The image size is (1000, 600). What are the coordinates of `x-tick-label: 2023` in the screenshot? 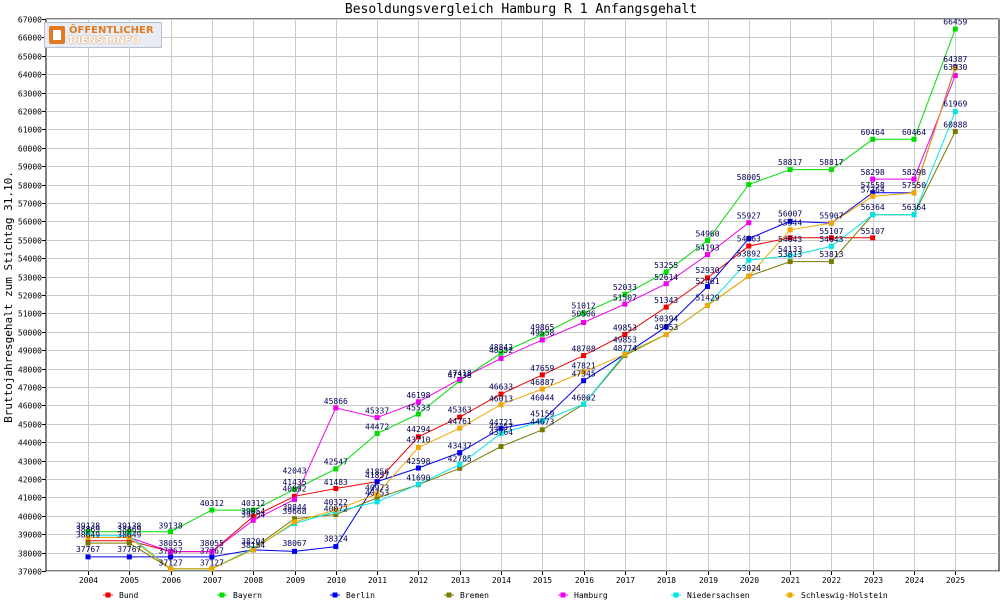 It's located at (873, 580).